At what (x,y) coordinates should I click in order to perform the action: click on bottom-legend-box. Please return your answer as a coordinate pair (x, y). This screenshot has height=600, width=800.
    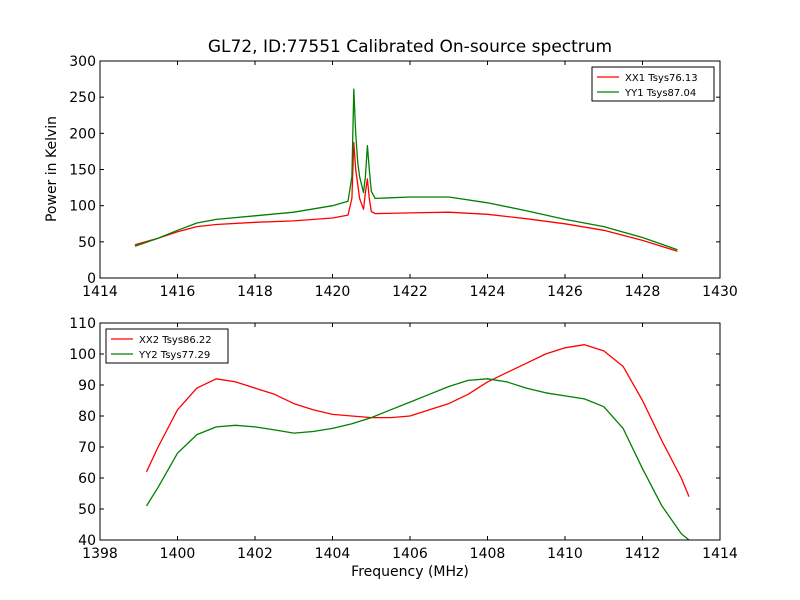
    Looking at the image, I should click on (167, 346).